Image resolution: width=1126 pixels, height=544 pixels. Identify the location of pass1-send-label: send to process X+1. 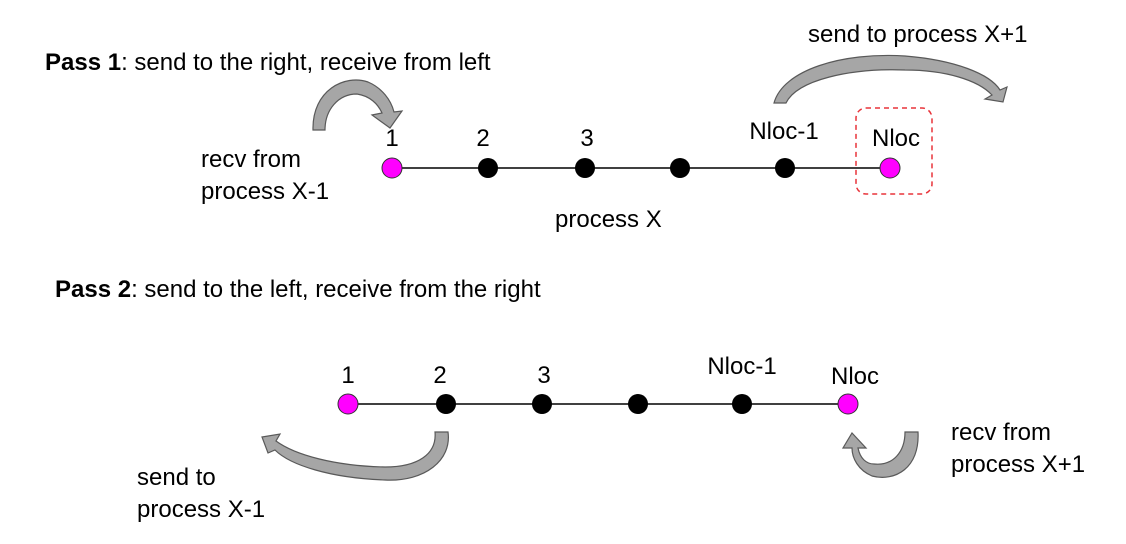
(917, 34).